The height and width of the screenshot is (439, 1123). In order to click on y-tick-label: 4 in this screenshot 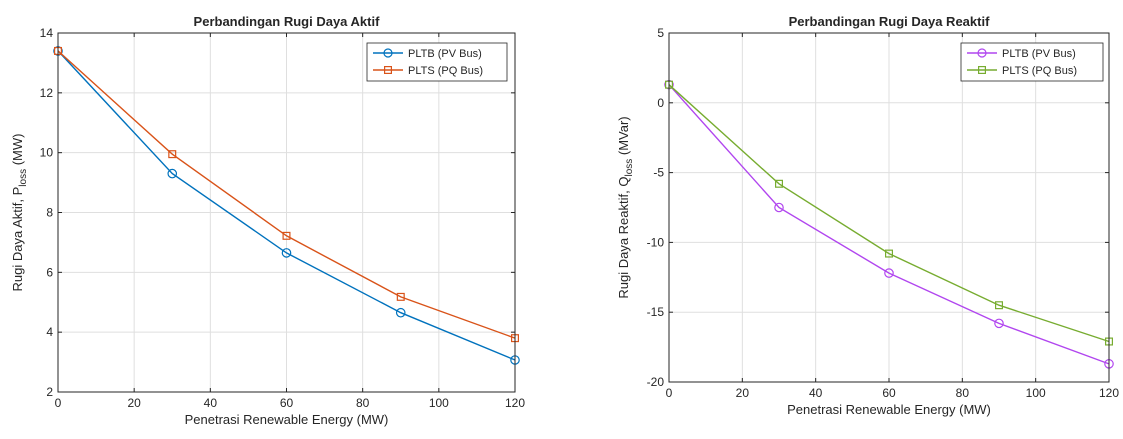, I will do `click(49, 332)`.